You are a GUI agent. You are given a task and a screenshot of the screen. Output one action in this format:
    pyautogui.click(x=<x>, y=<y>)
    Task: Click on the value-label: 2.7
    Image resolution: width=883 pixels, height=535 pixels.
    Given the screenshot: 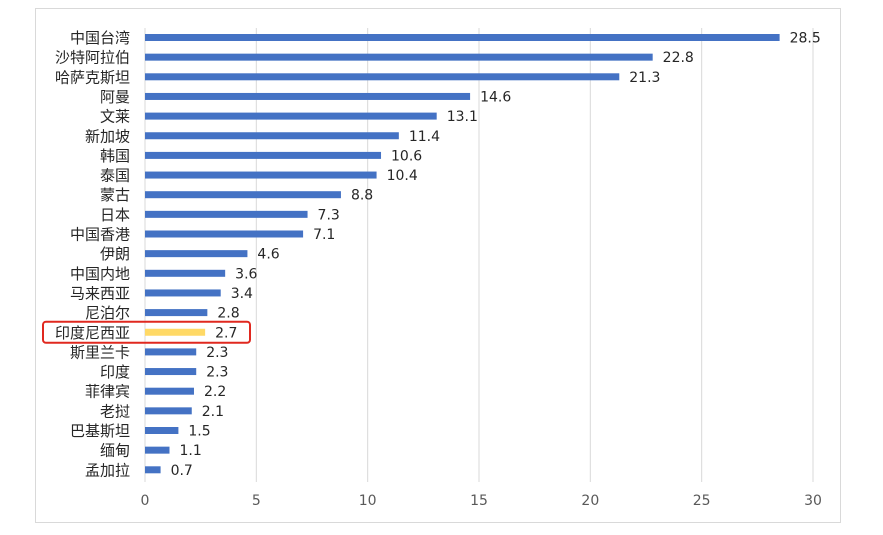 What is the action you would take?
    pyautogui.click(x=226, y=333)
    